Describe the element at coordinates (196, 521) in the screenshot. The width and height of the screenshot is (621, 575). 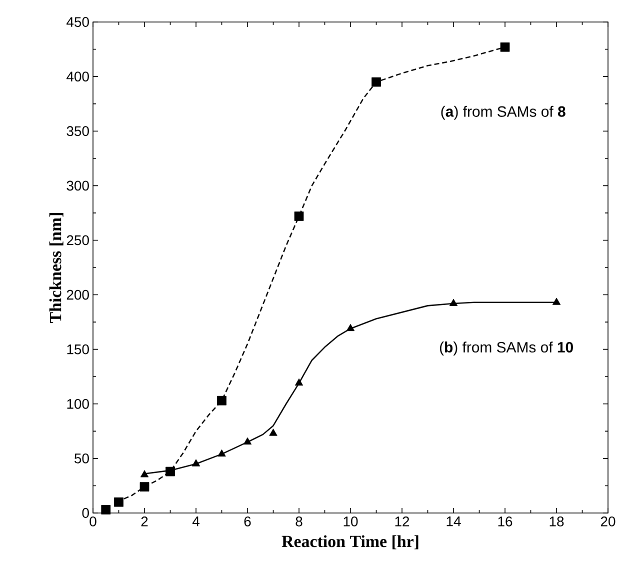
I see `x-tick-label: 4` at that location.